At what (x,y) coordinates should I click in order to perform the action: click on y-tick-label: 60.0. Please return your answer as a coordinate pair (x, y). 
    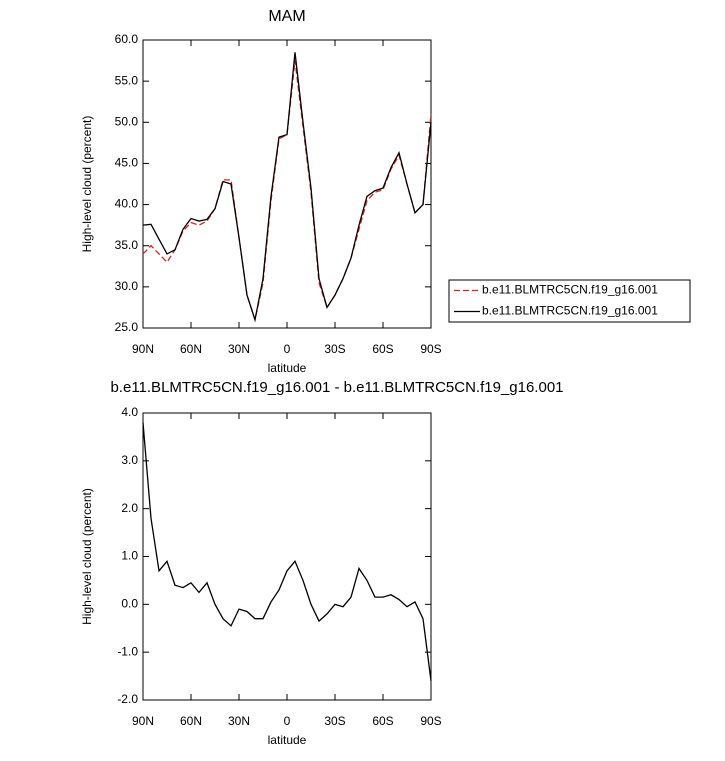
    Looking at the image, I should click on (127, 39).